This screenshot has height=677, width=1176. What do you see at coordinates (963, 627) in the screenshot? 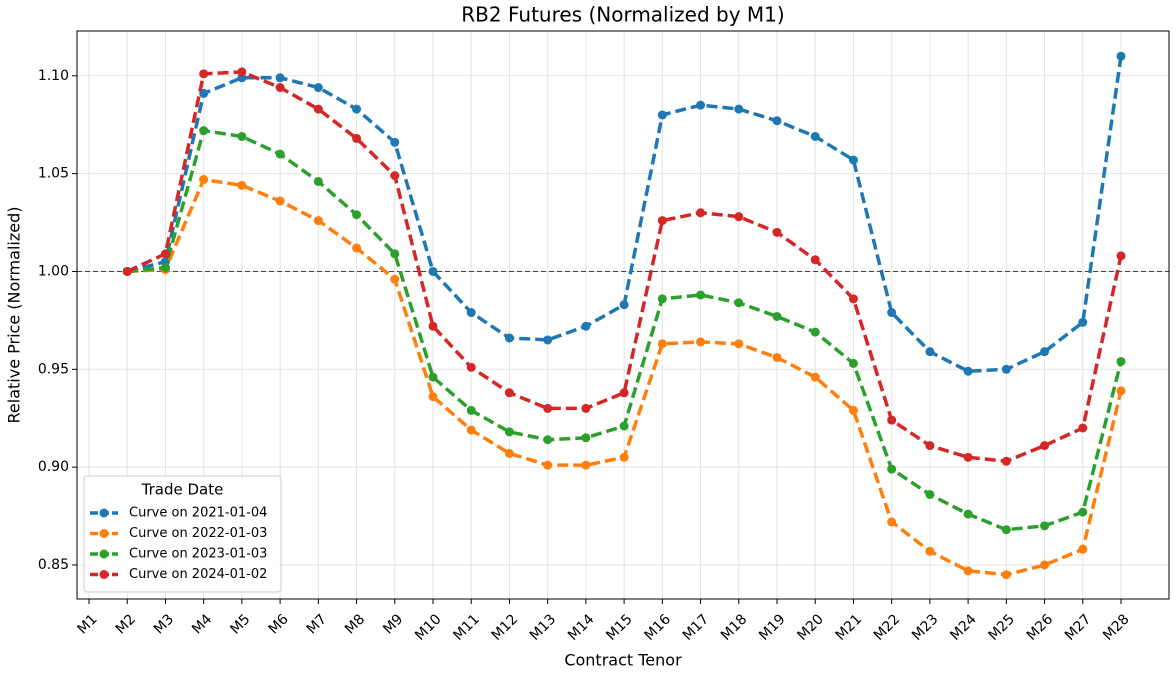
I see `x-tick-label: M24` at bounding box center [963, 627].